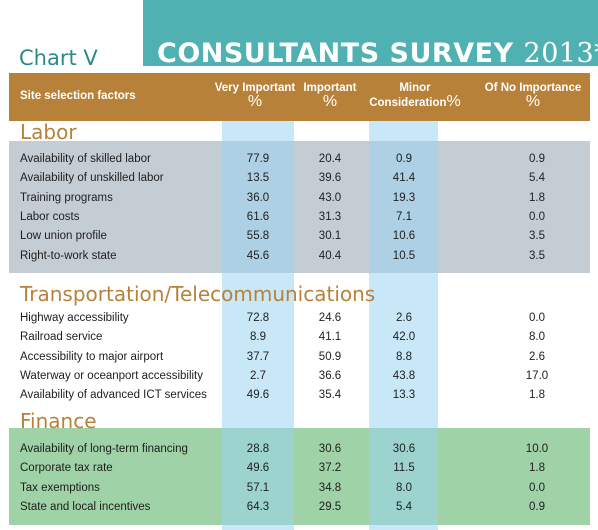 This screenshot has width=598, height=530. I want to click on row-factor-label: Highway accessibility, so click(74, 318).